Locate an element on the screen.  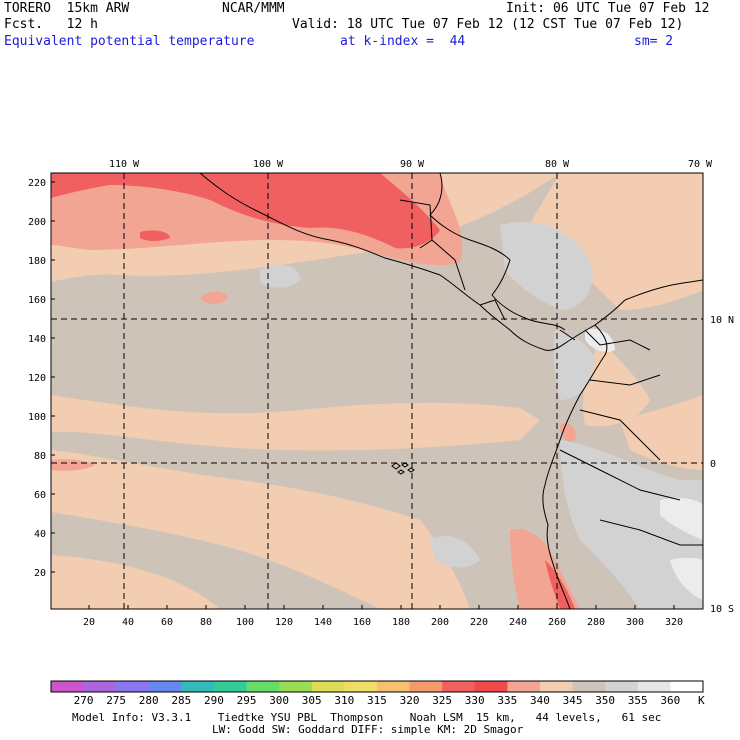
y-tick-label: 40 is located at coordinates (40, 534).